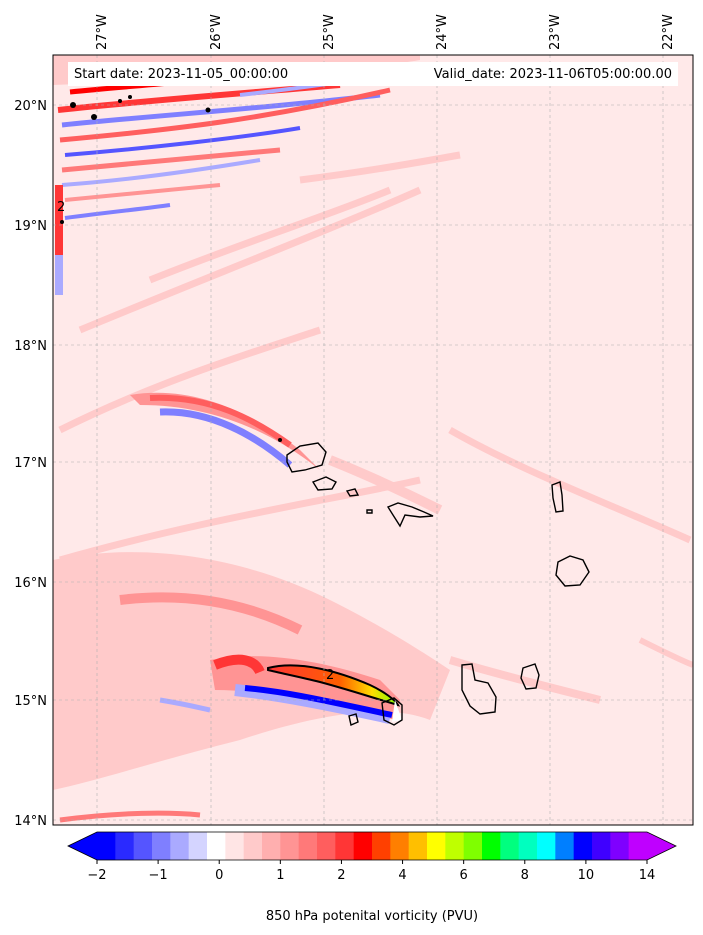  Describe the element at coordinates (385, 32) in the screenshot. I see `longitude-labels: 27°W 26°W 25°W 24°W 23°W 22°W` at that location.